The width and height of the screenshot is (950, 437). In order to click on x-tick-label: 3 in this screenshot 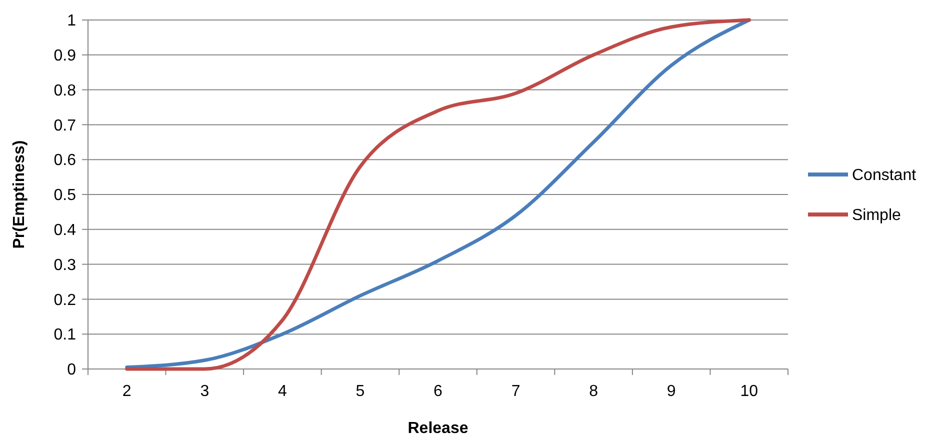, I will do `click(205, 391)`.